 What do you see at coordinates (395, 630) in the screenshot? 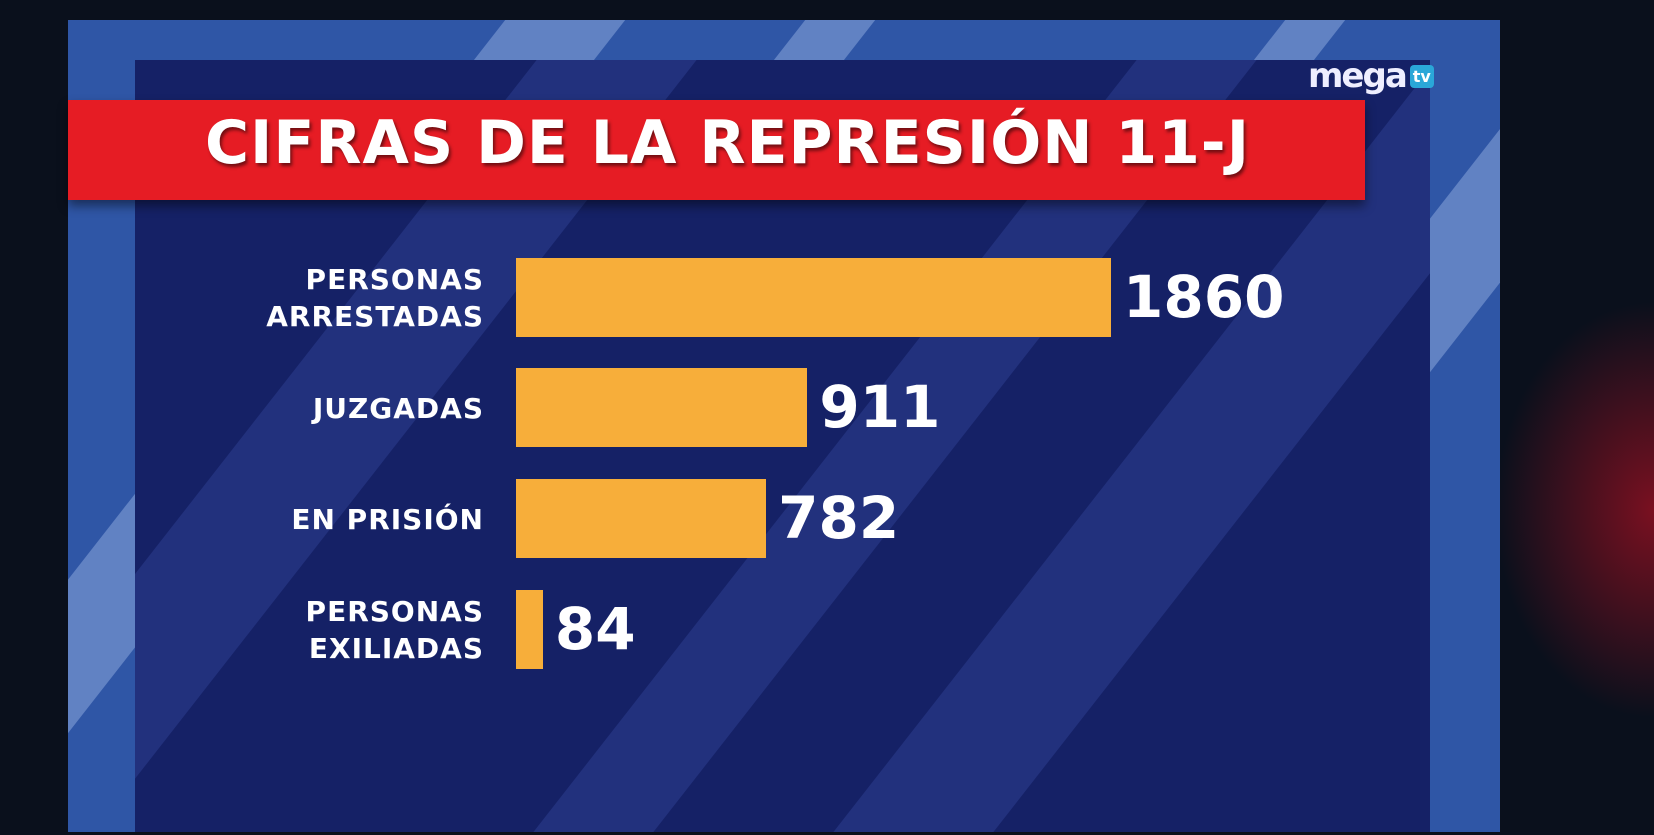
I see `category-label: PERSONAS EXILIADAS` at bounding box center [395, 630].